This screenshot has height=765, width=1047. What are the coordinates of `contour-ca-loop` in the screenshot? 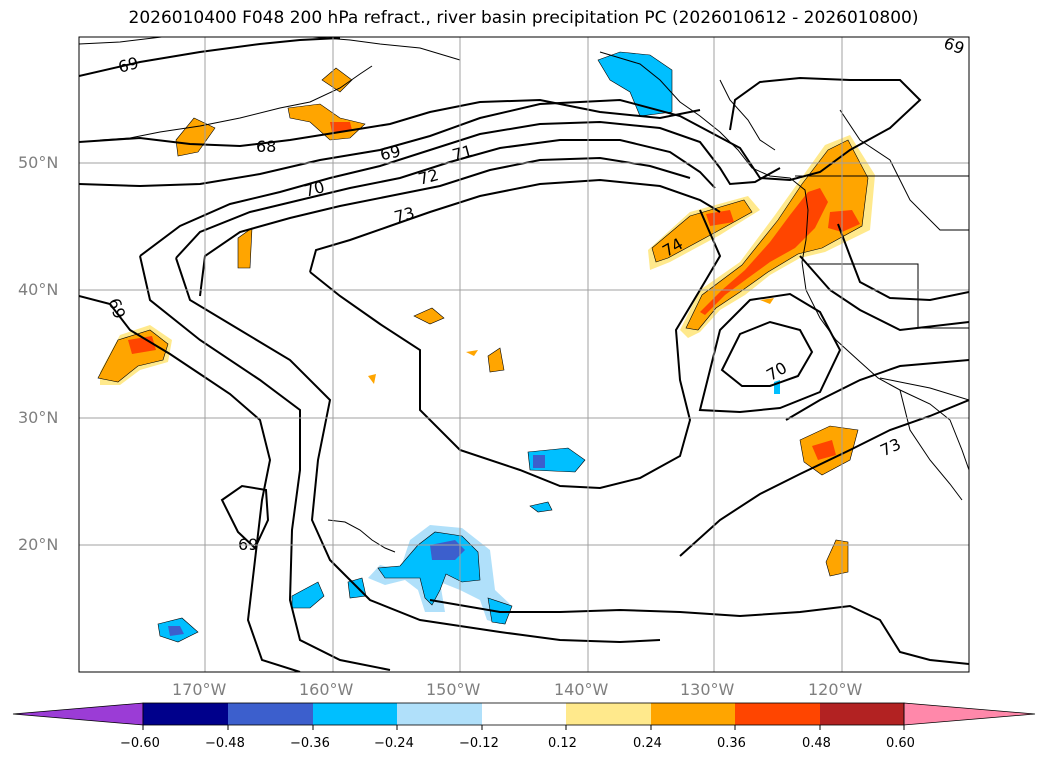 It's located at (767, 353).